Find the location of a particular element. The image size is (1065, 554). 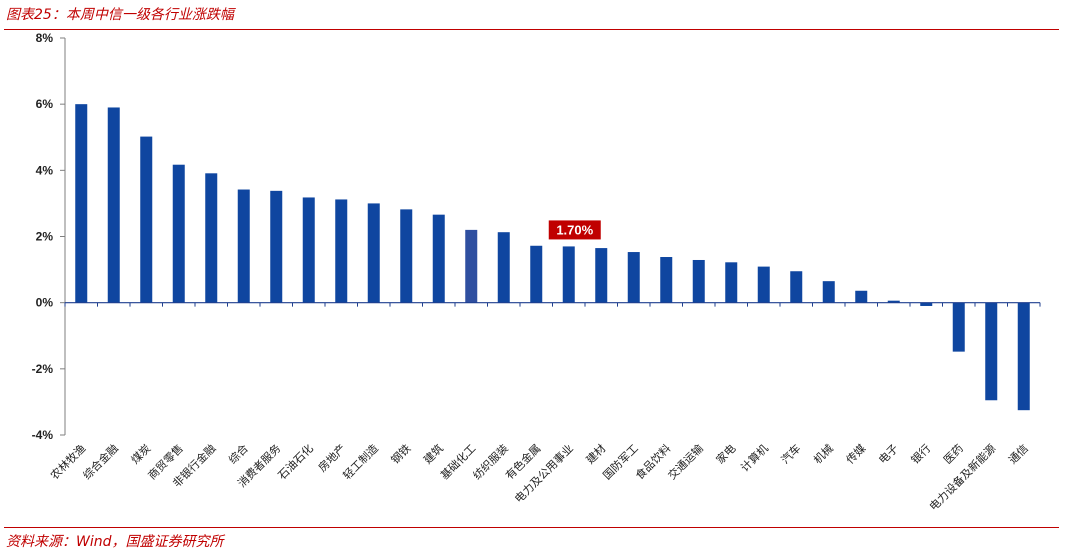

category-label: 通信 is located at coordinates (1018, 454).